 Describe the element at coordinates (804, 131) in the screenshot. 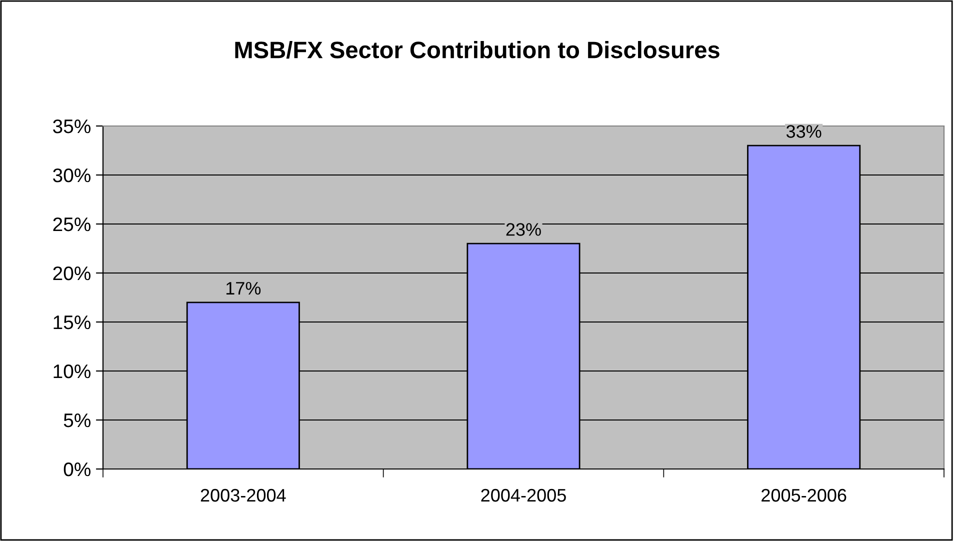

I see `data-label: 33%` at that location.